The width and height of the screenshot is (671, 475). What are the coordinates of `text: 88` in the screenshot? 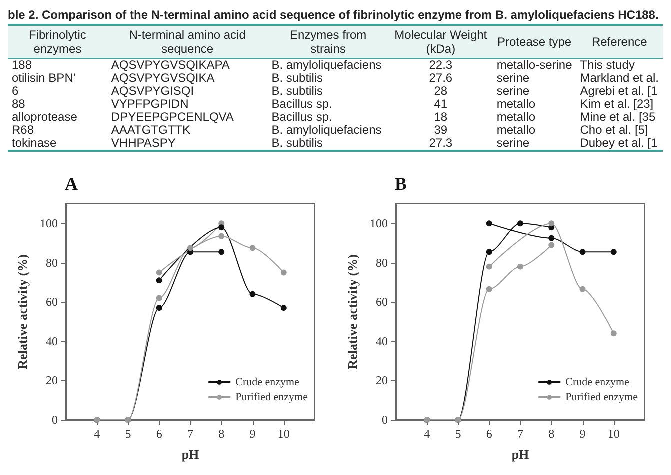 It's located at (19, 104).